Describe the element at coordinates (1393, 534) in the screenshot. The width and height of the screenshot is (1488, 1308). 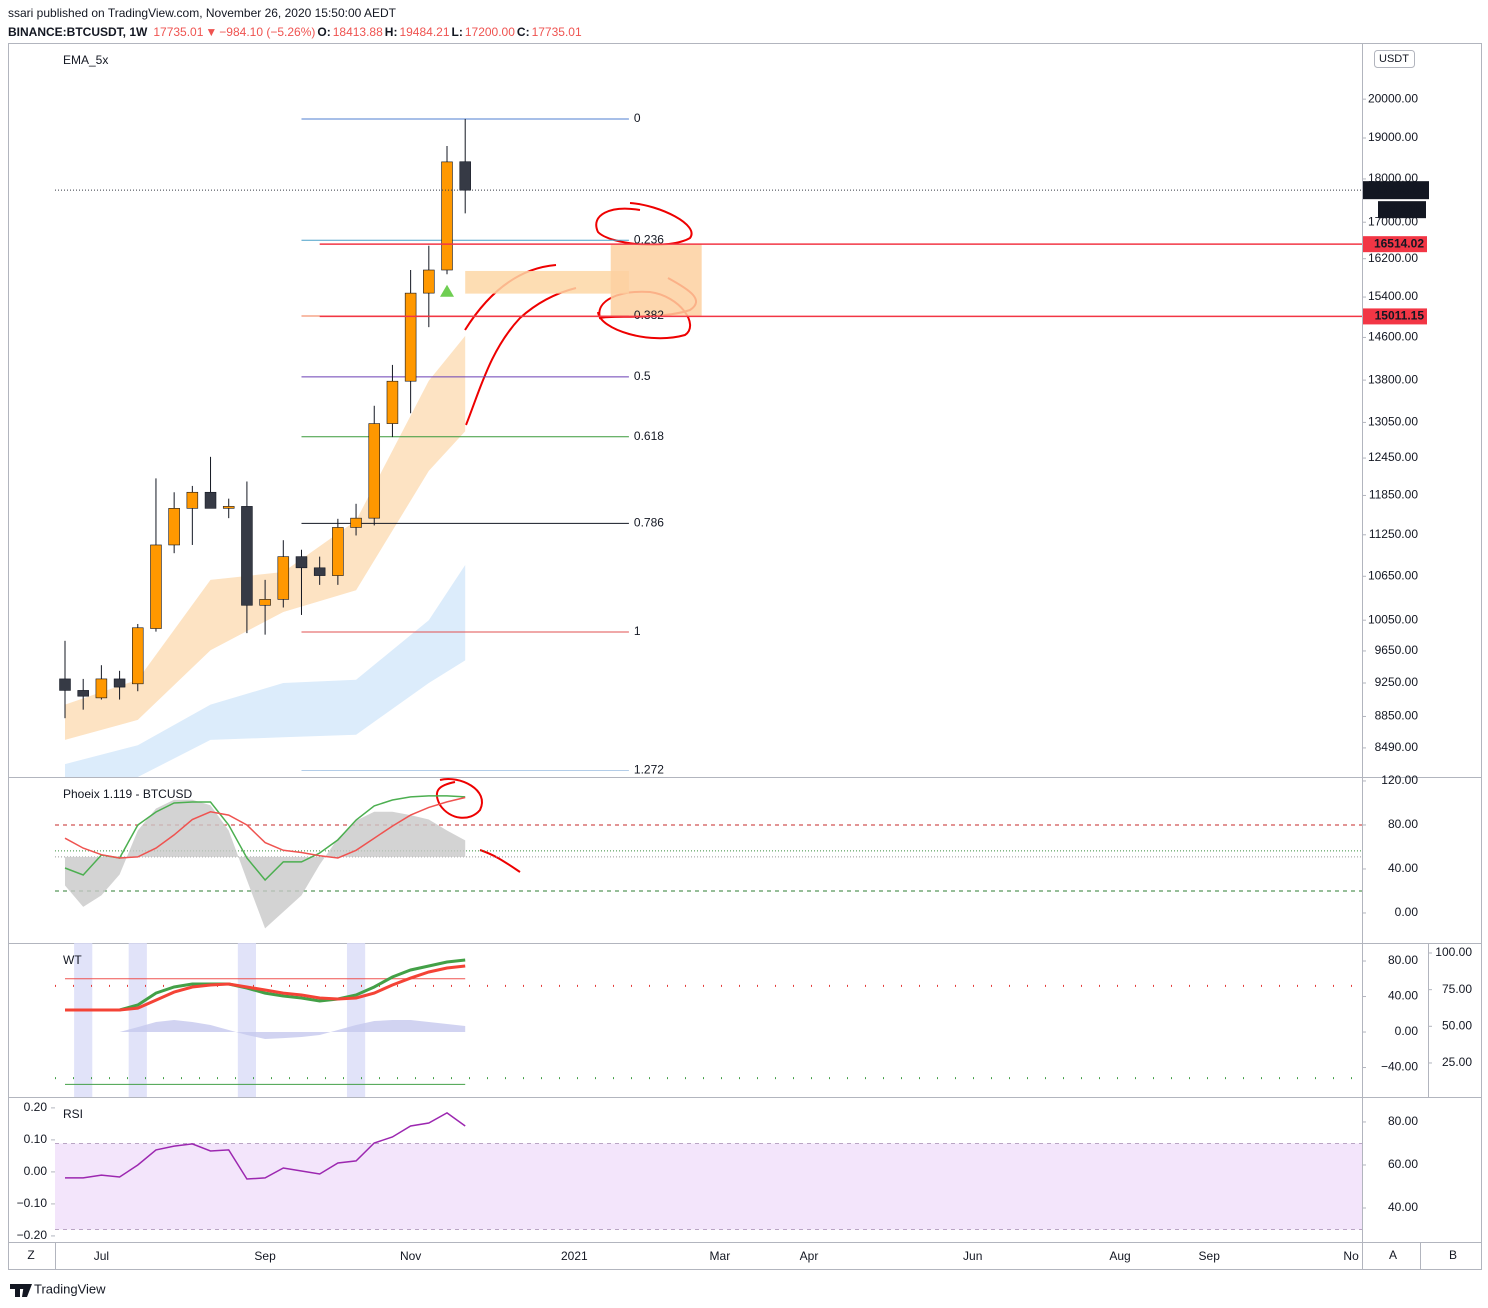
I see `y-tick-label: 11250.00` at that location.